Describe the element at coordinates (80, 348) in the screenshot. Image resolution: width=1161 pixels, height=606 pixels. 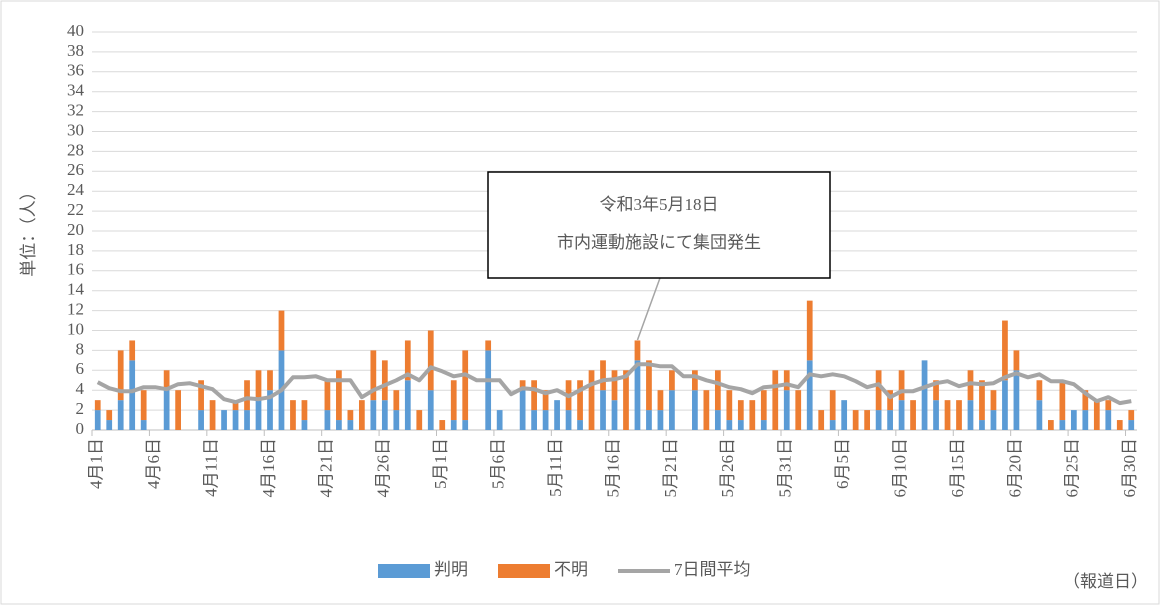
I see `y-tick-label: 8` at that location.